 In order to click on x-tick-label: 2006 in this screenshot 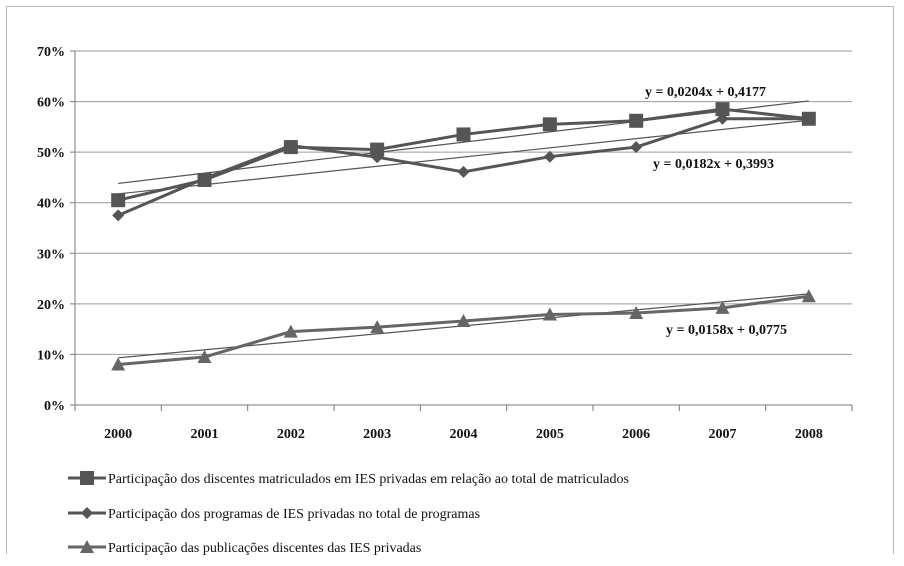, I will do `click(636, 434)`.